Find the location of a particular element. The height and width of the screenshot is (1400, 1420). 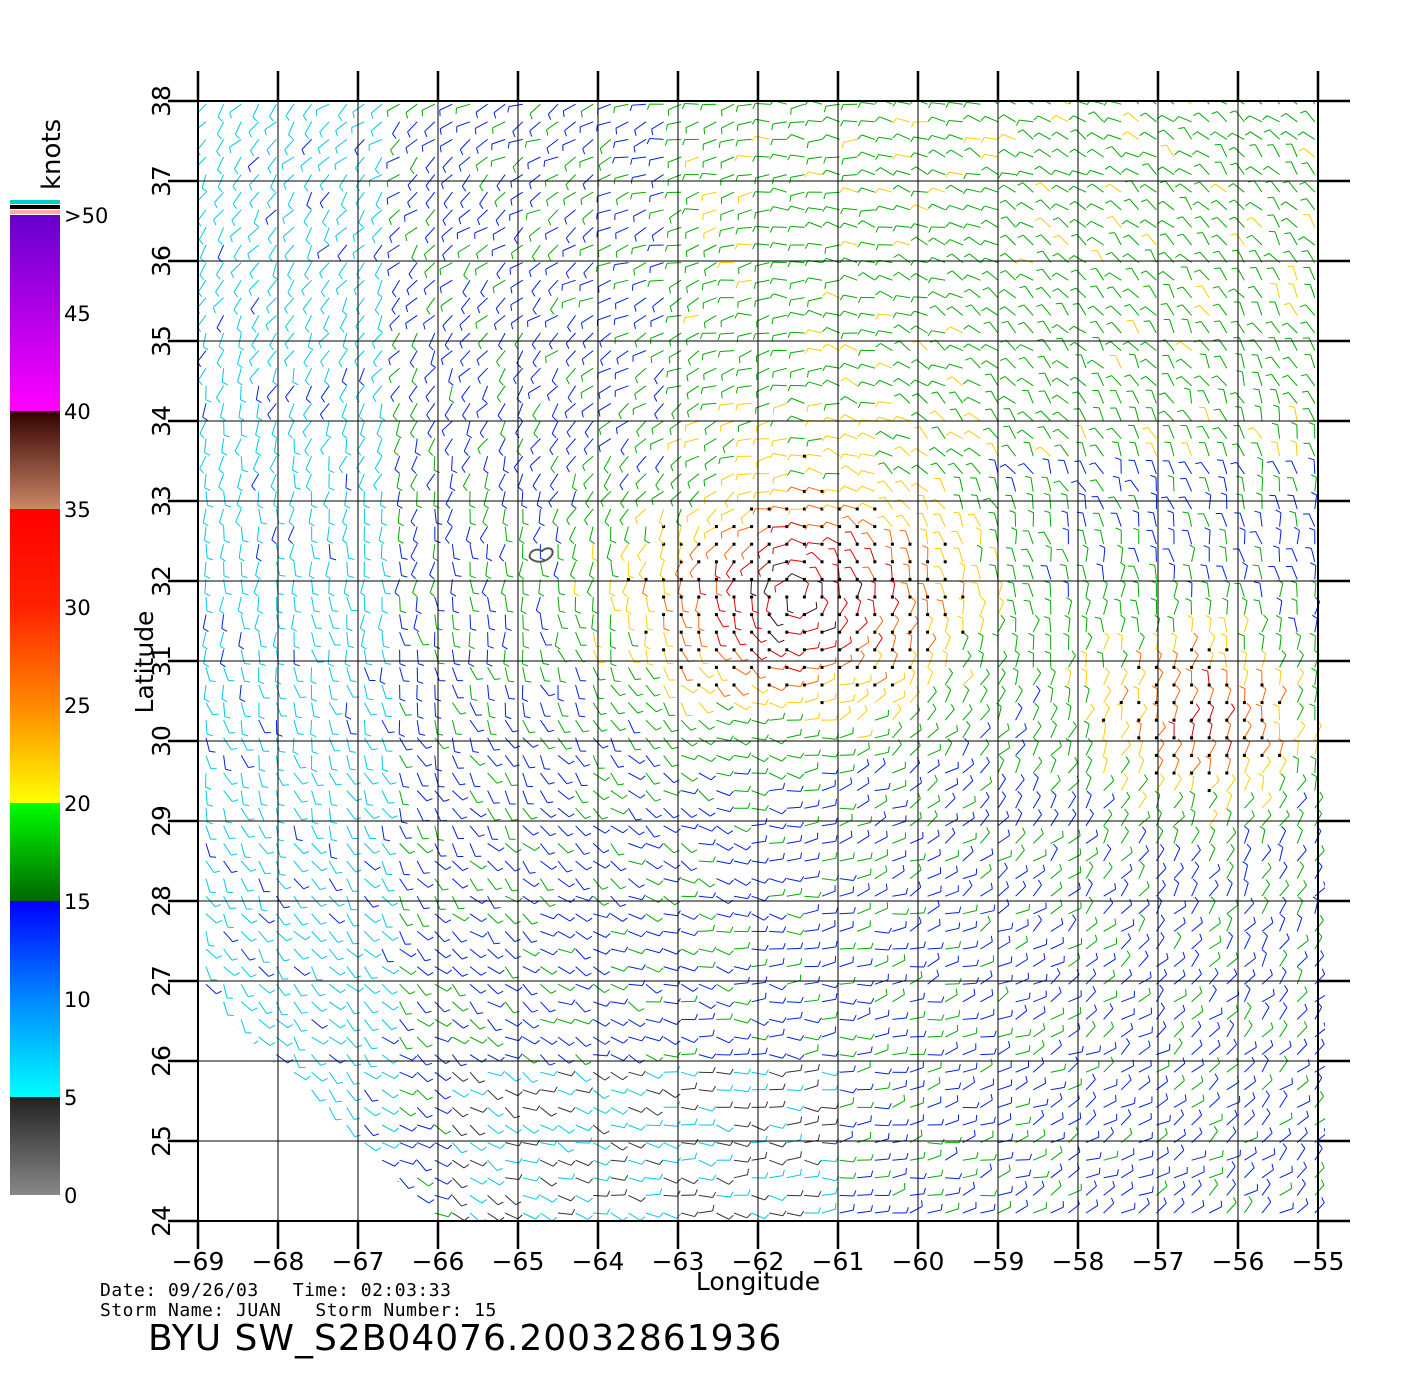

colorbar-tick-label: 10 is located at coordinates (77, 1000).